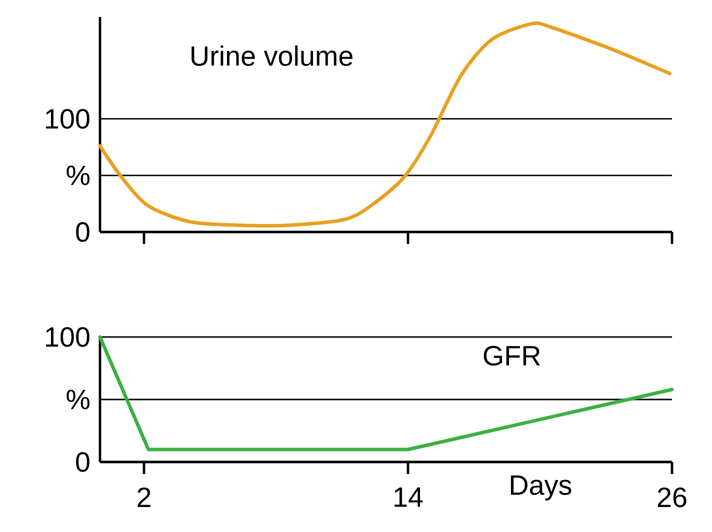  I want to click on text: Urine volume, so click(272, 55).